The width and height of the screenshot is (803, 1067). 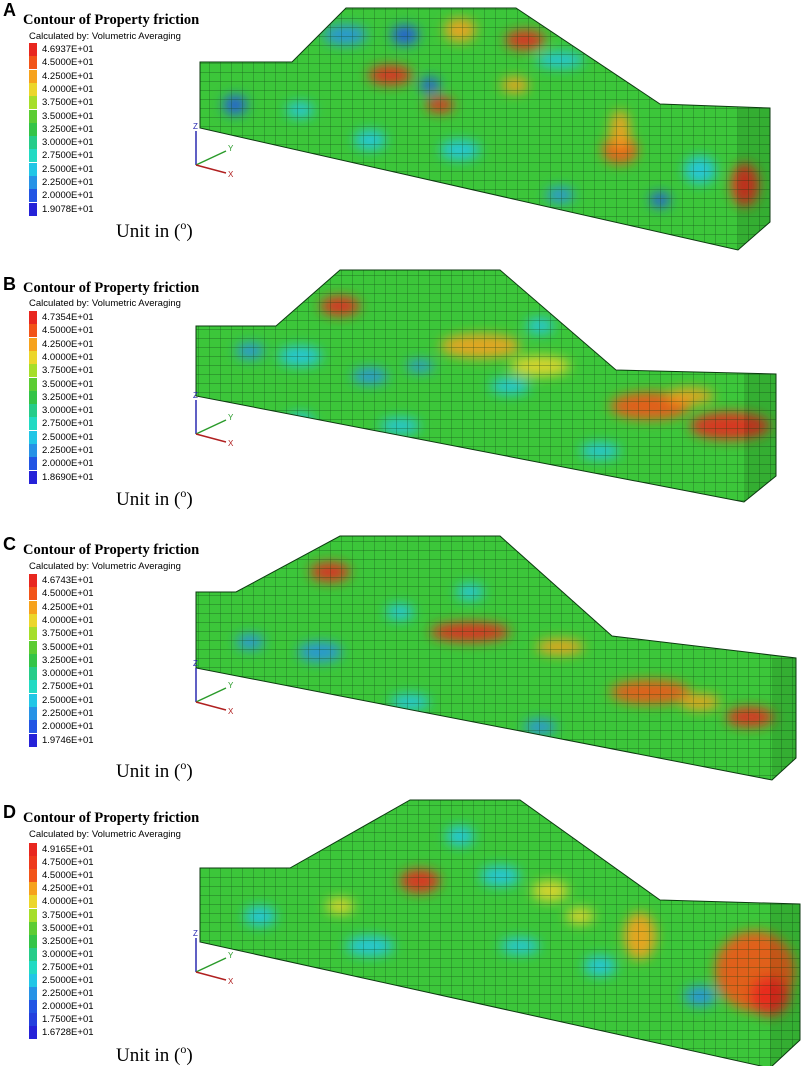 What do you see at coordinates (68, 169) in the screenshot?
I see `legend-value: 2.5000E+01` at bounding box center [68, 169].